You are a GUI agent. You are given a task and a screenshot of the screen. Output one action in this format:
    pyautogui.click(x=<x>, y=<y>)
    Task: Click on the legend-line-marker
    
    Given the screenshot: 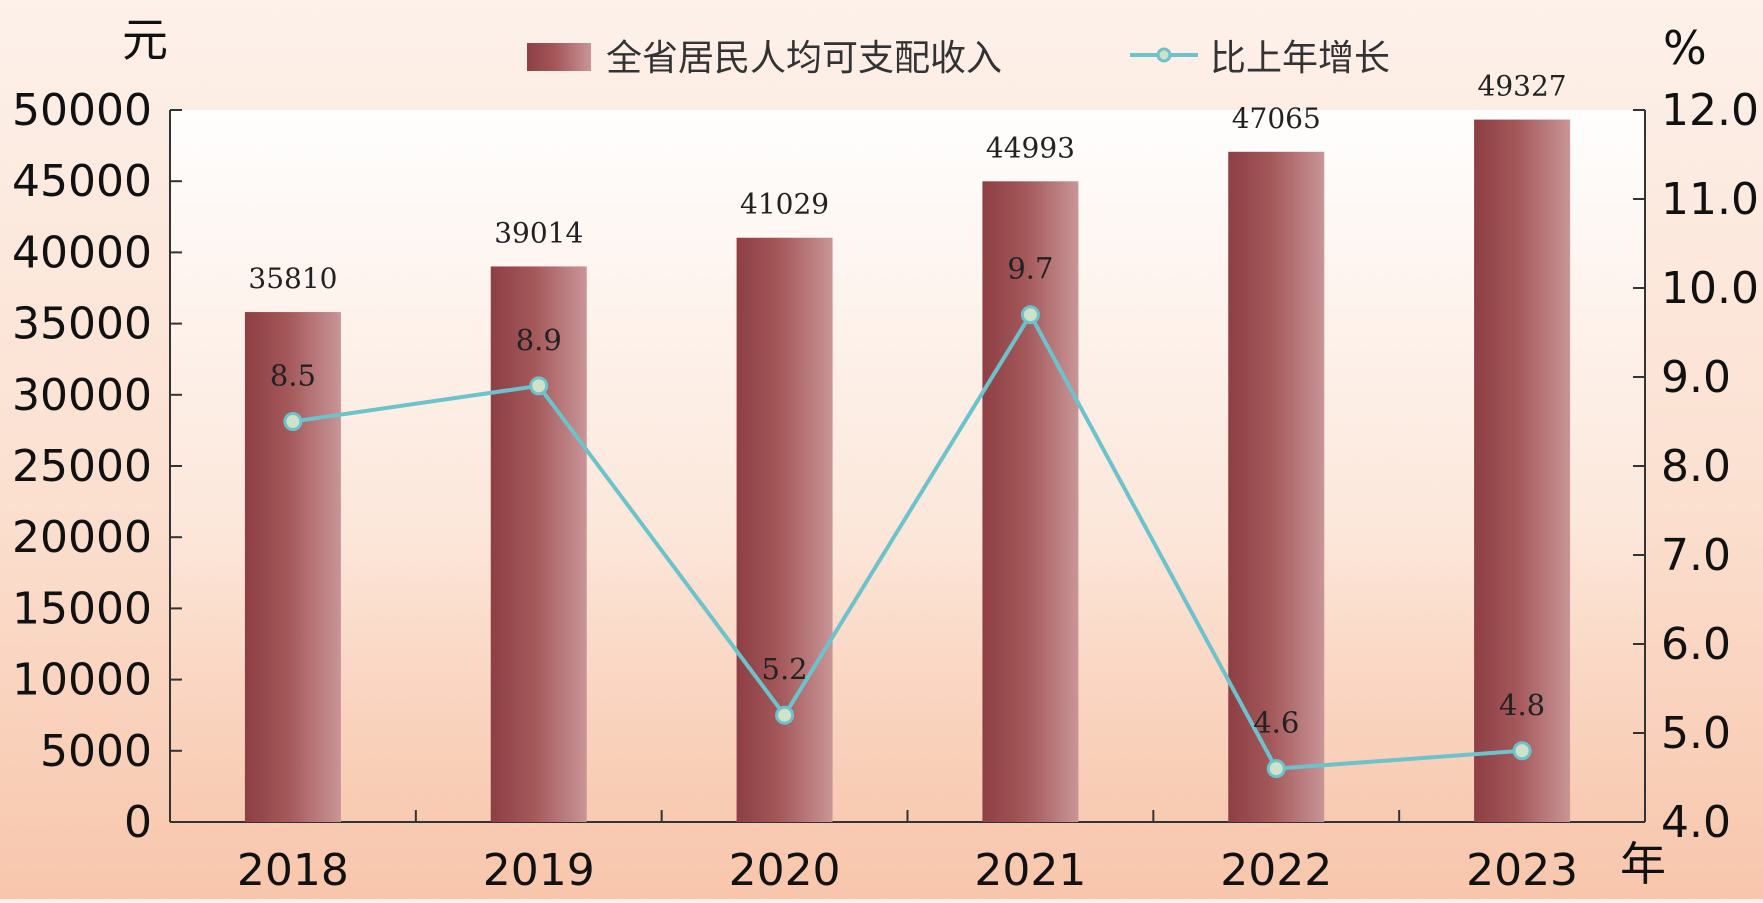 What is the action you would take?
    pyautogui.click(x=1164, y=55)
    